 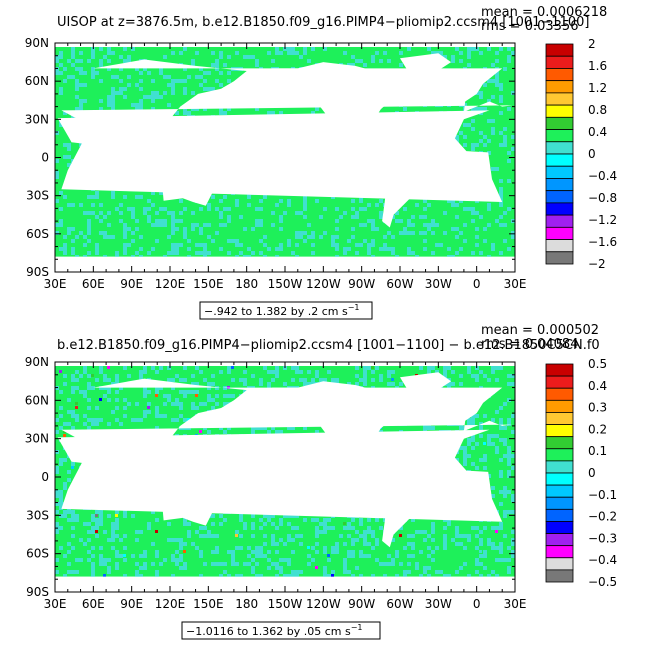 What do you see at coordinates (357, 627) in the screenshot?
I see `panel-2-range-sup: −1` at bounding box center [357, 627].